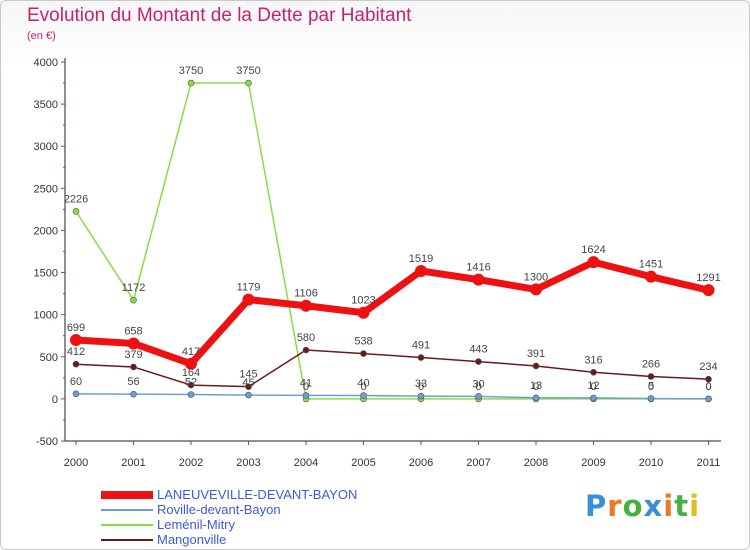 The height and width of the screenshot is (550, 750). What do you see at coordinates (46, 105) in the screenshot?
I see `y-tick-label: 3500` at bounding box center [46, 105].